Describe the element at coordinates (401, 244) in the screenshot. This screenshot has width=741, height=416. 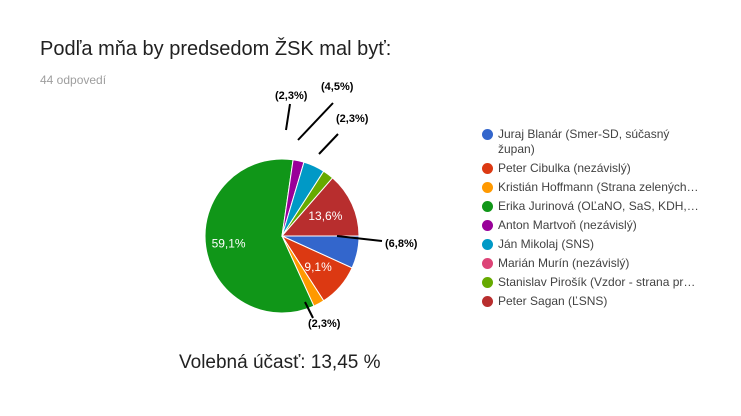
I see `data-label-0: (6,8%)` at that location.